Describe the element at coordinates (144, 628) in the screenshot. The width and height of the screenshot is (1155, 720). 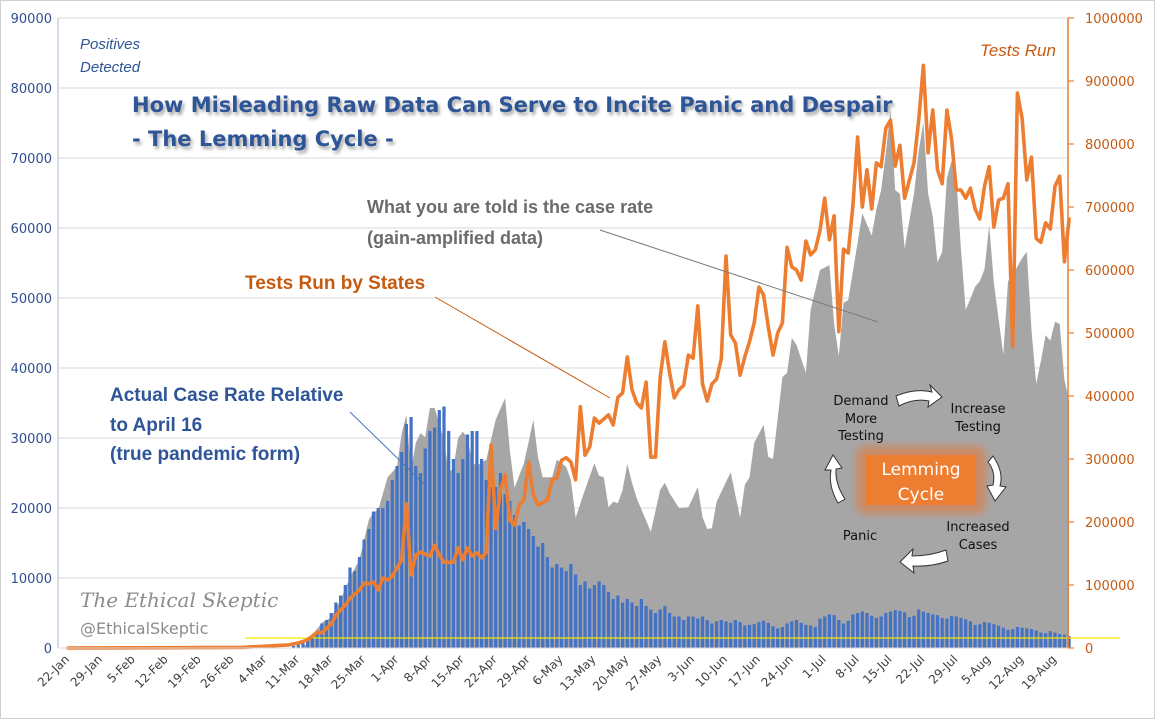
I see `watermark-handle: @EthicalSkeptic` at that location.